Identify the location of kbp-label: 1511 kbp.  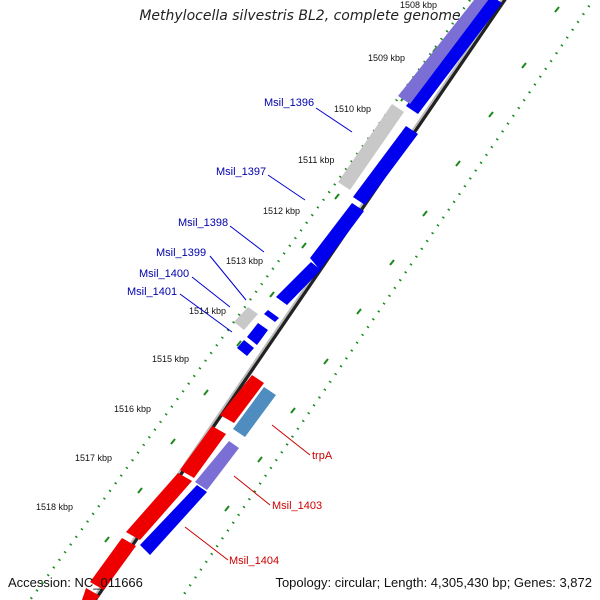
(316, 160).